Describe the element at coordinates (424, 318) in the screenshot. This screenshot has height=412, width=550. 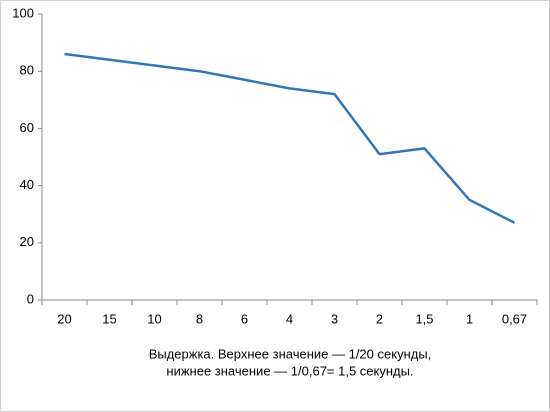
I see `x-tick-label: 1,5` at that location.